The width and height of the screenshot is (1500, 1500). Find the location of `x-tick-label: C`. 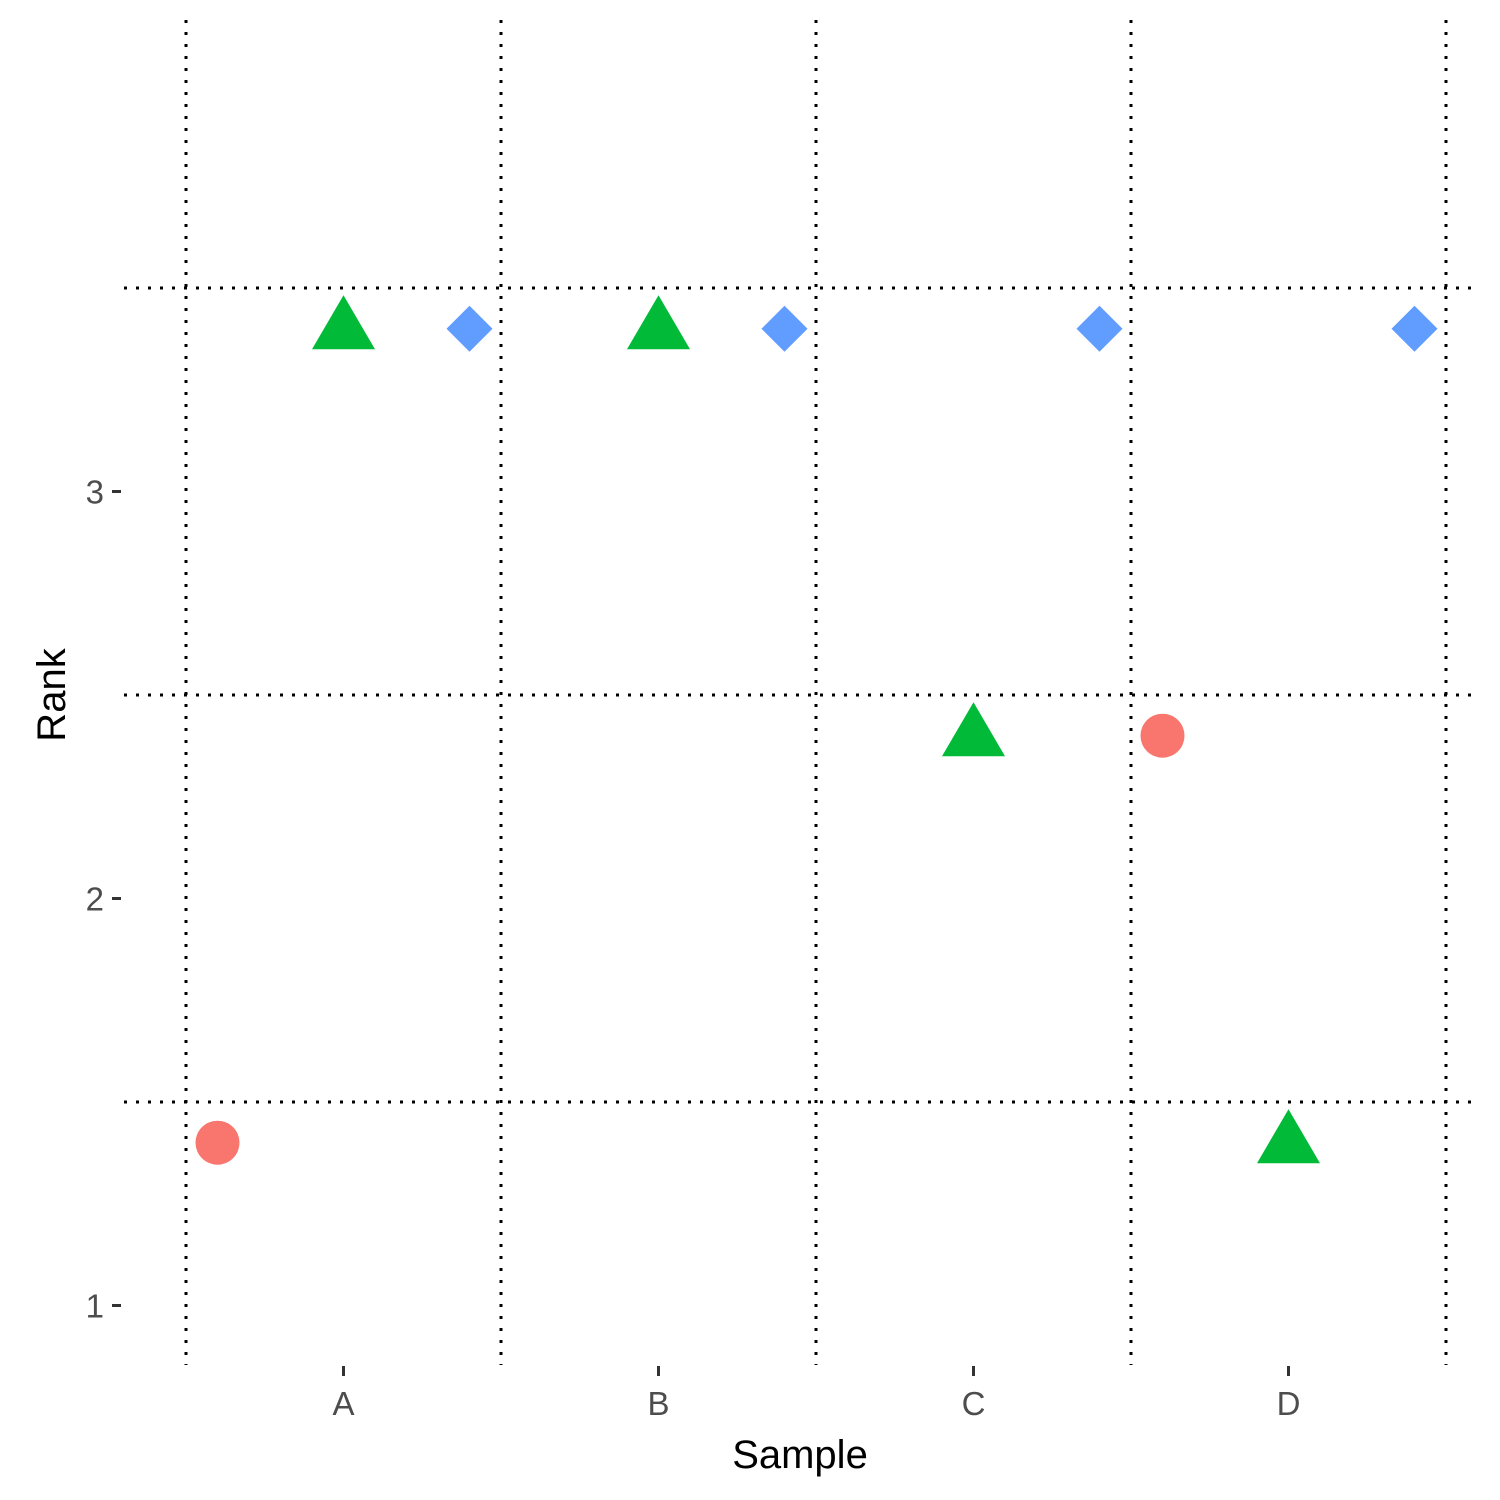

x-tick-label: C is located at coordinates (974, 1403).